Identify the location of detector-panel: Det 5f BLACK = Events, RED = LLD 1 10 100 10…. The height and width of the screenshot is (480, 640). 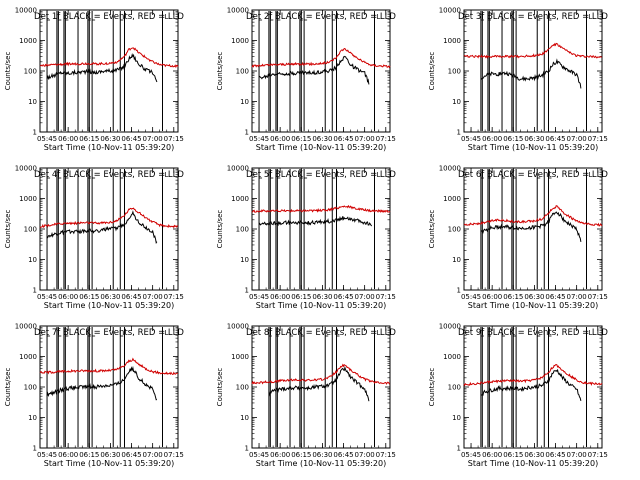
(306, 238).